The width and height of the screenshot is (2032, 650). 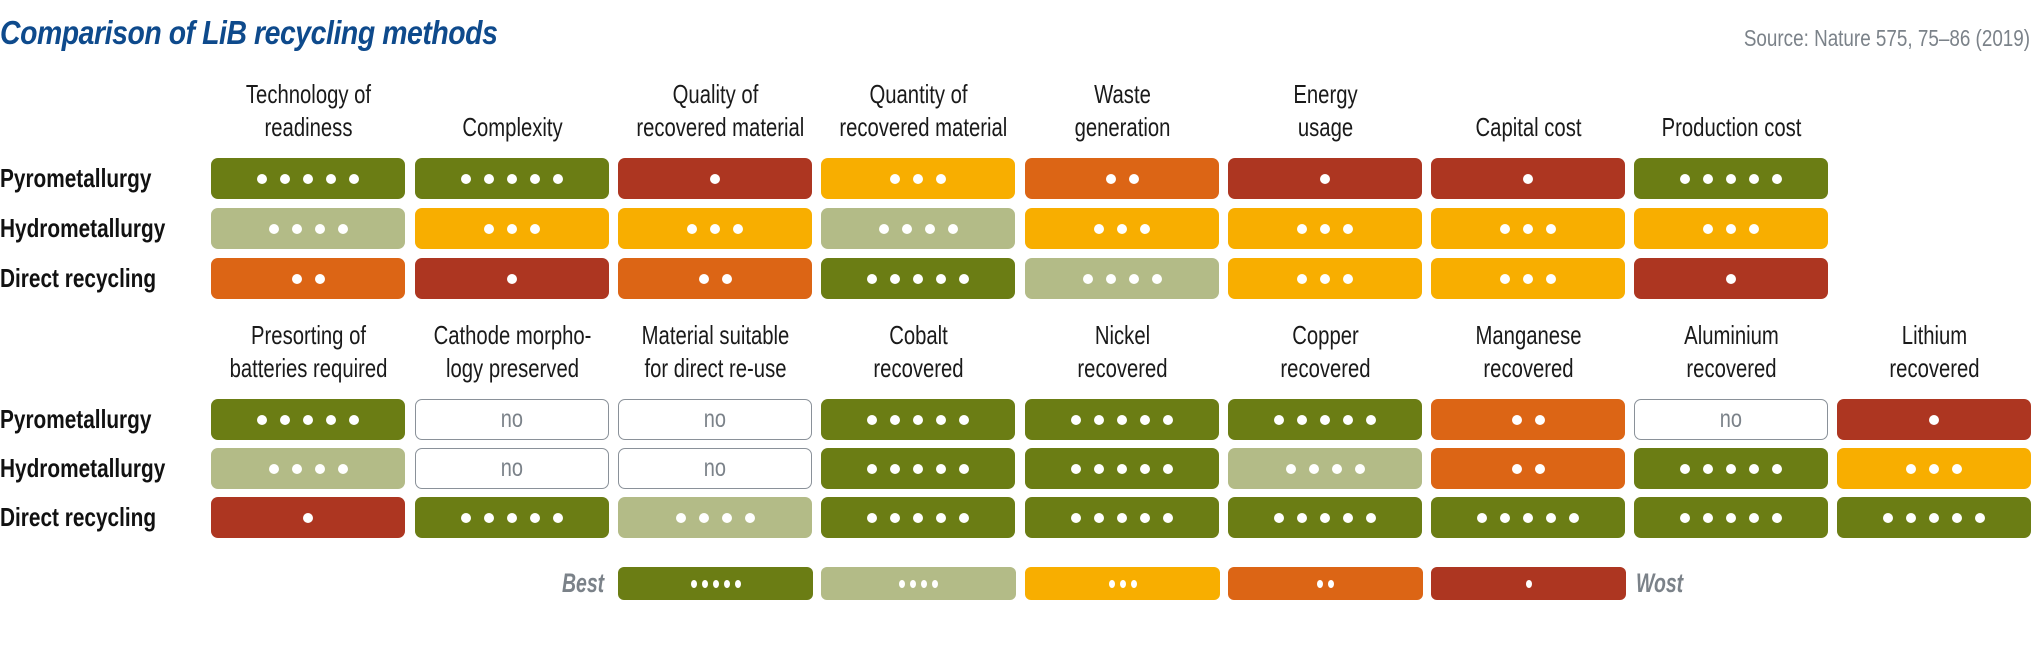 I want to click on column-header-line: recovered material, so click(x=720, y=127).